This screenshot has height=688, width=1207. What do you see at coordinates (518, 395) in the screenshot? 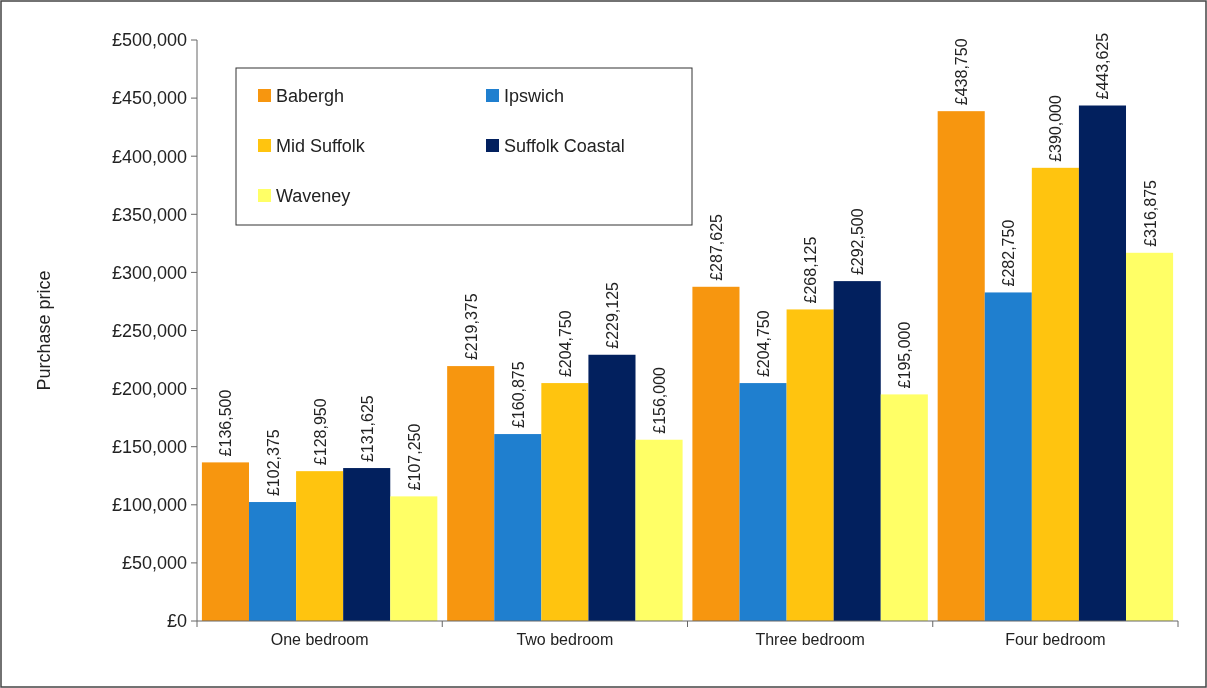
I see `data-label: £160,875` at bounding box center [518, 395].